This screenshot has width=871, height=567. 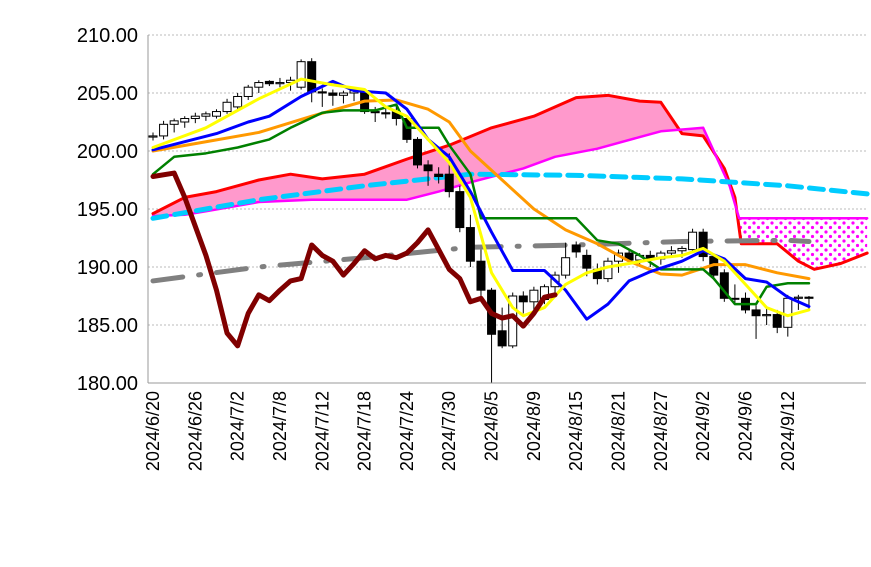 What do you see at coordinates (576, 431) in the screenshot?
I see `x-tick-label: 2024/8/15` at bounding box center [576, 431].